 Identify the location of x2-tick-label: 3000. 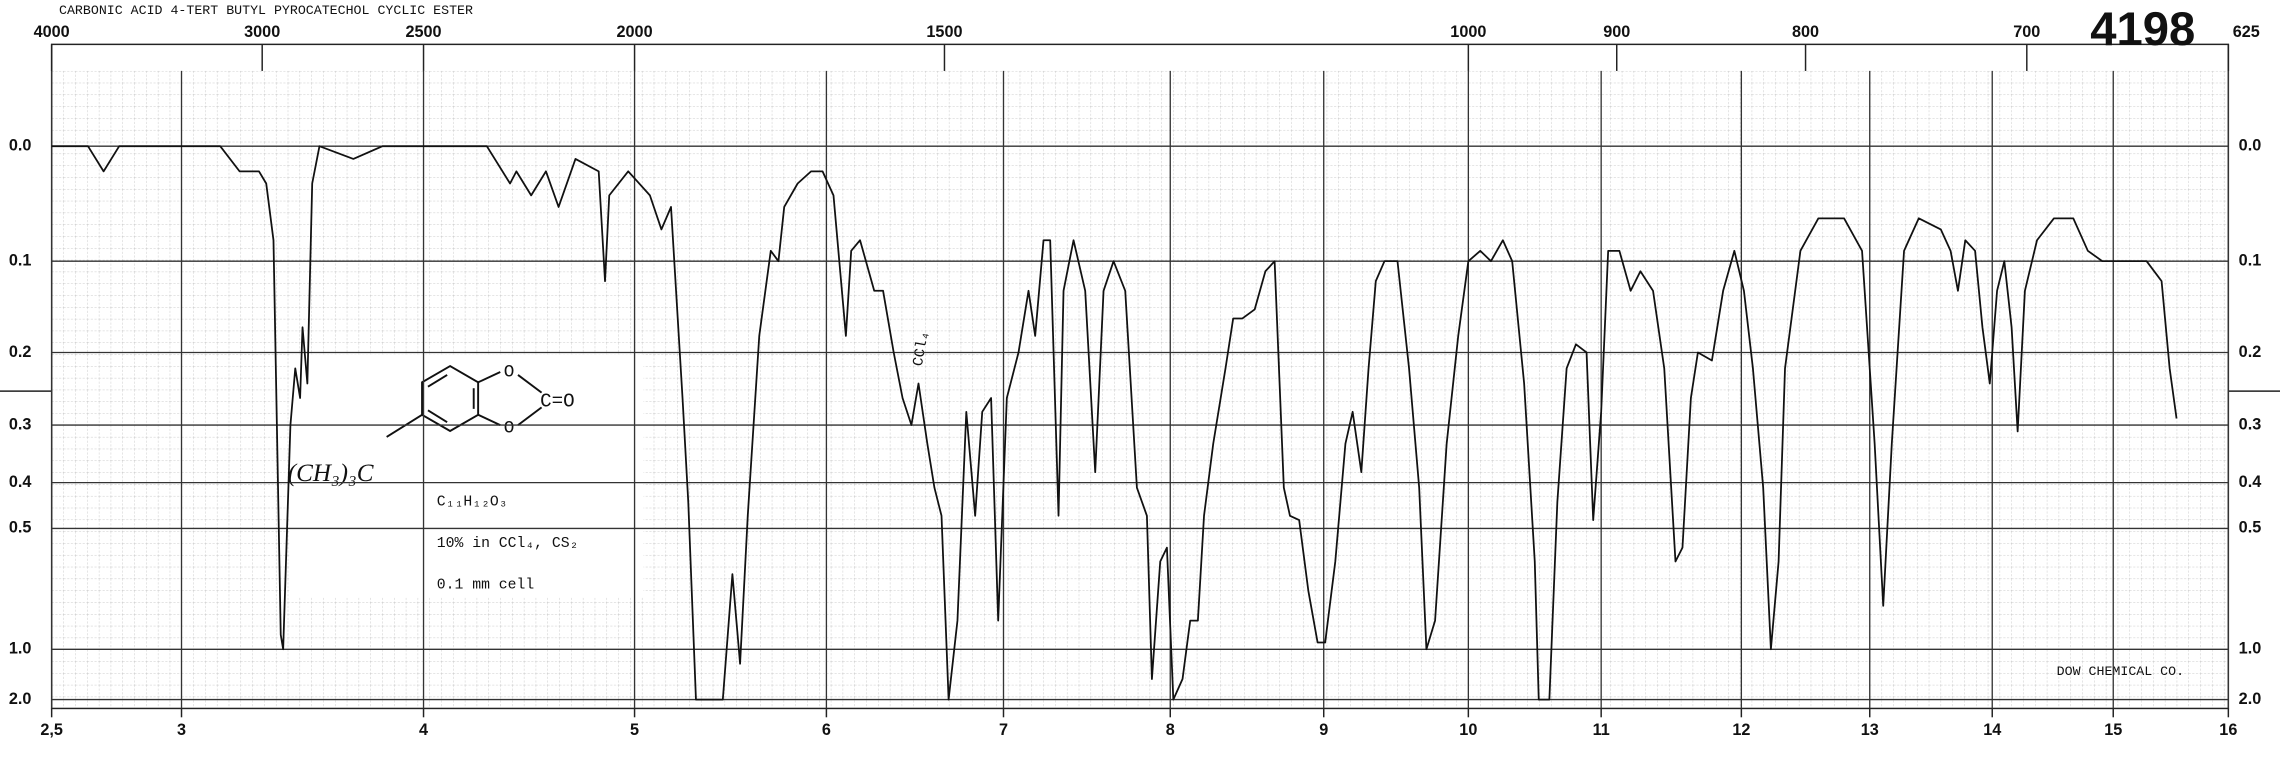
(262, 32).